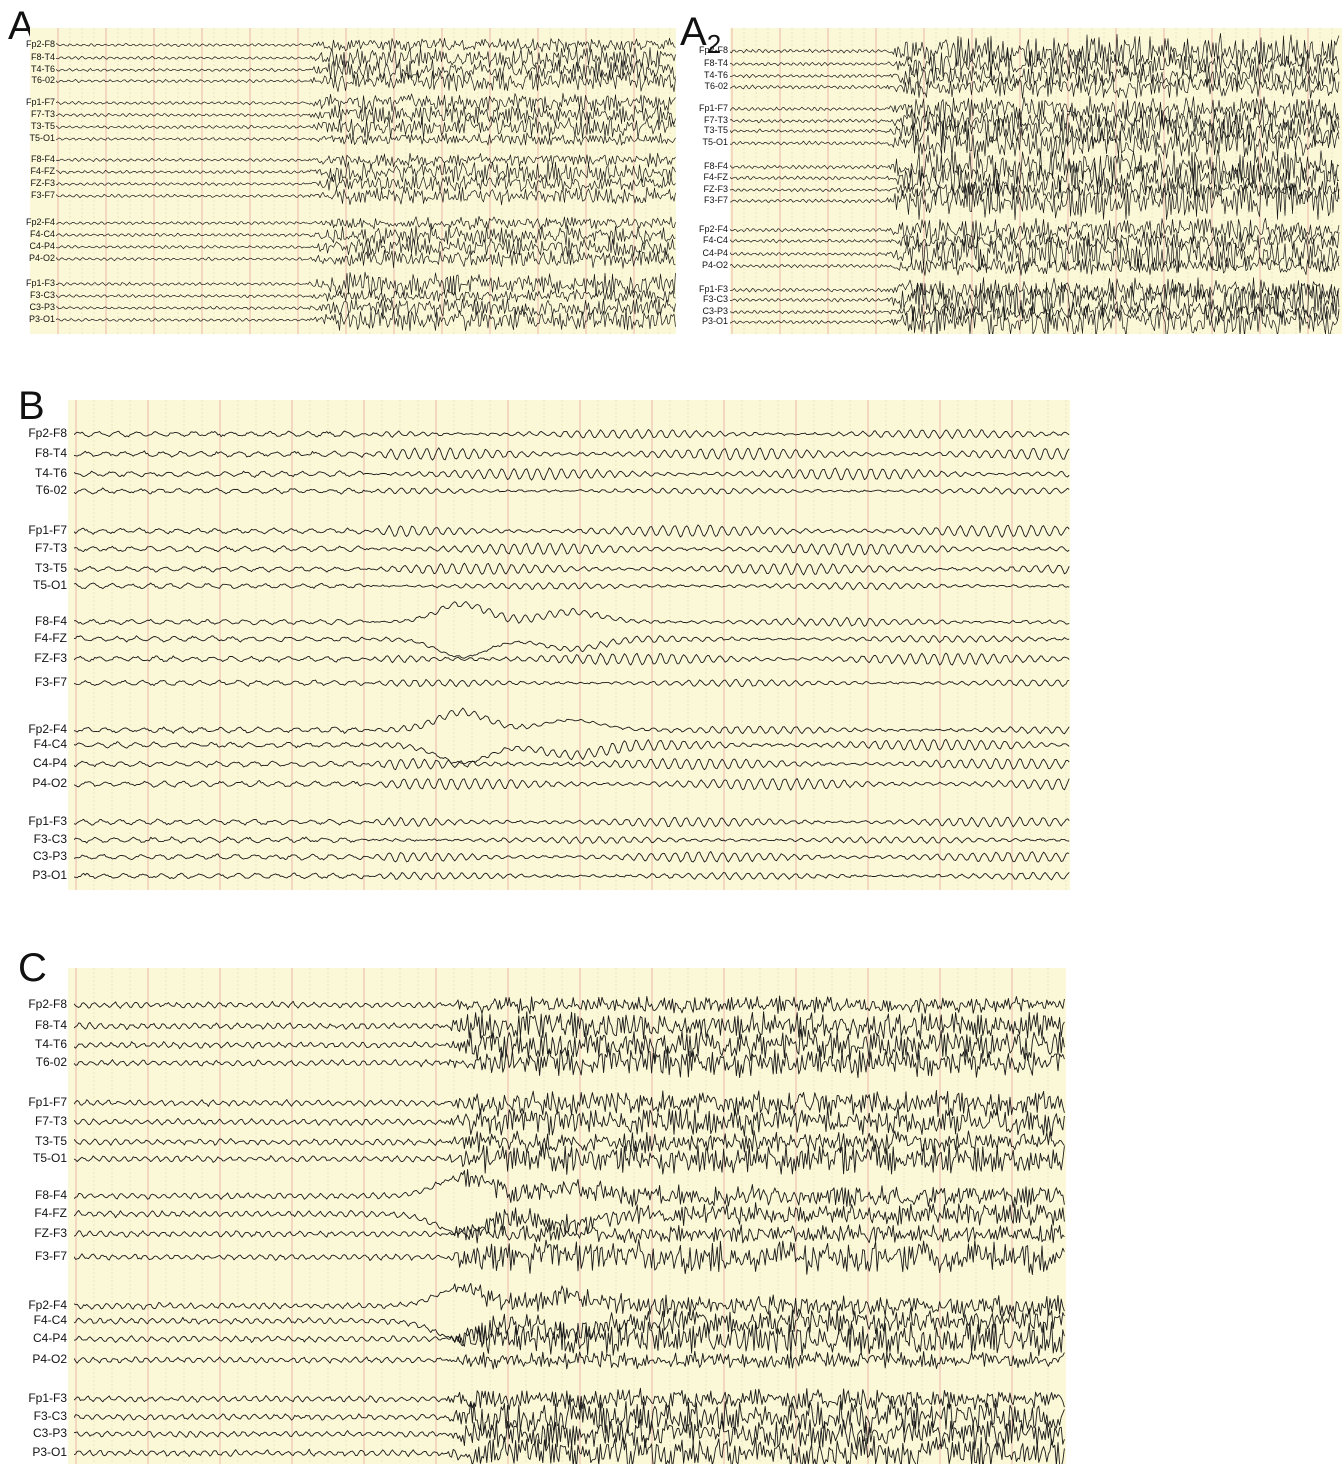 The height and width of the screenshot is (1464, 1344). Describe the element at coordinates (50, 548) in the screenshot. I see `channel-label: F7-T3` at that location.